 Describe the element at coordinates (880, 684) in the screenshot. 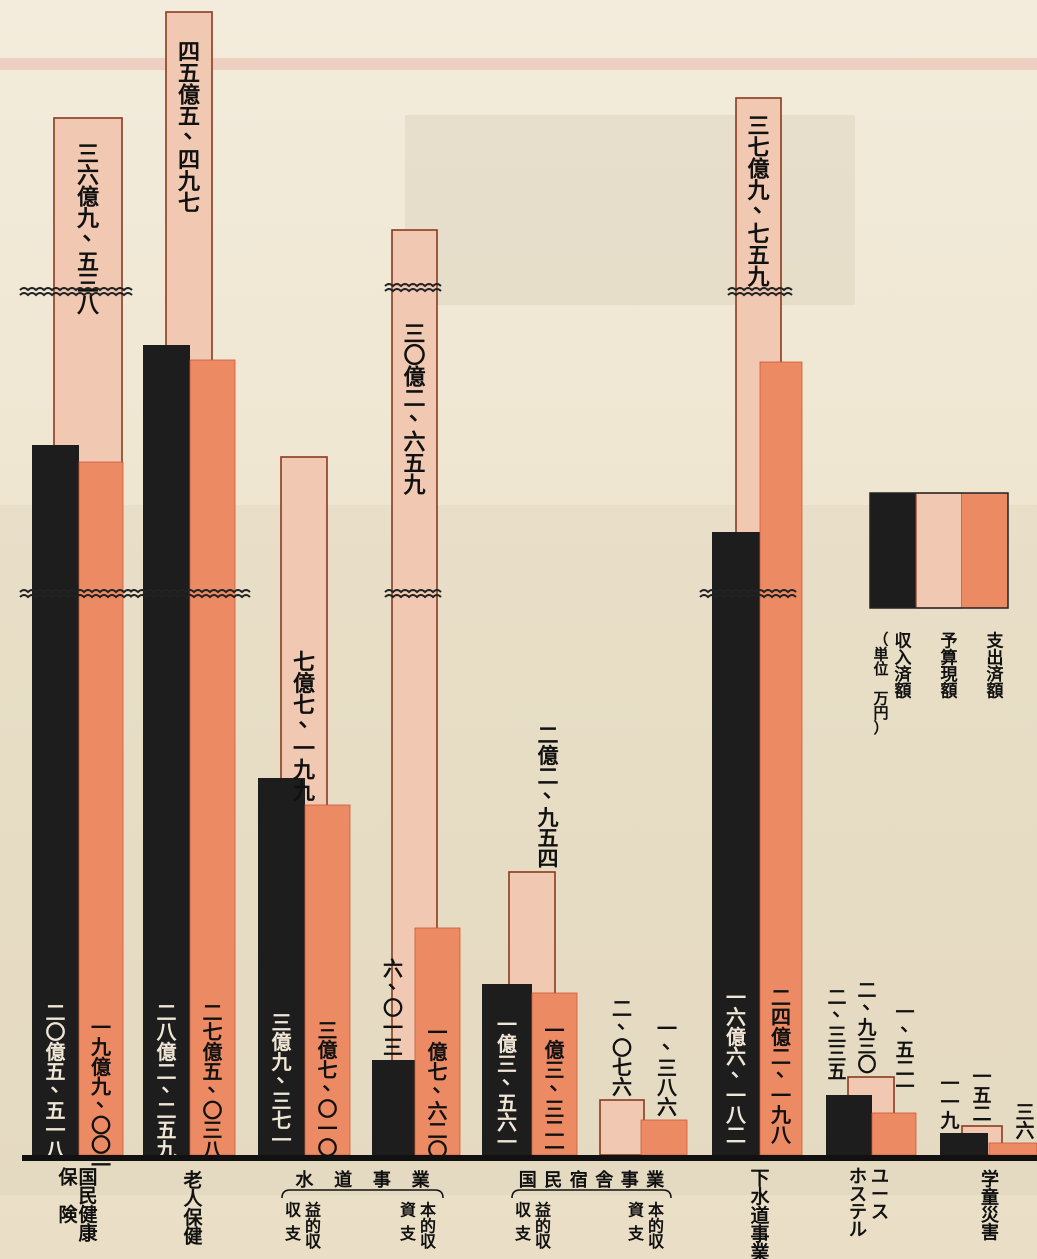

I see `legend-unit-label: （単位 万円）` at that location.